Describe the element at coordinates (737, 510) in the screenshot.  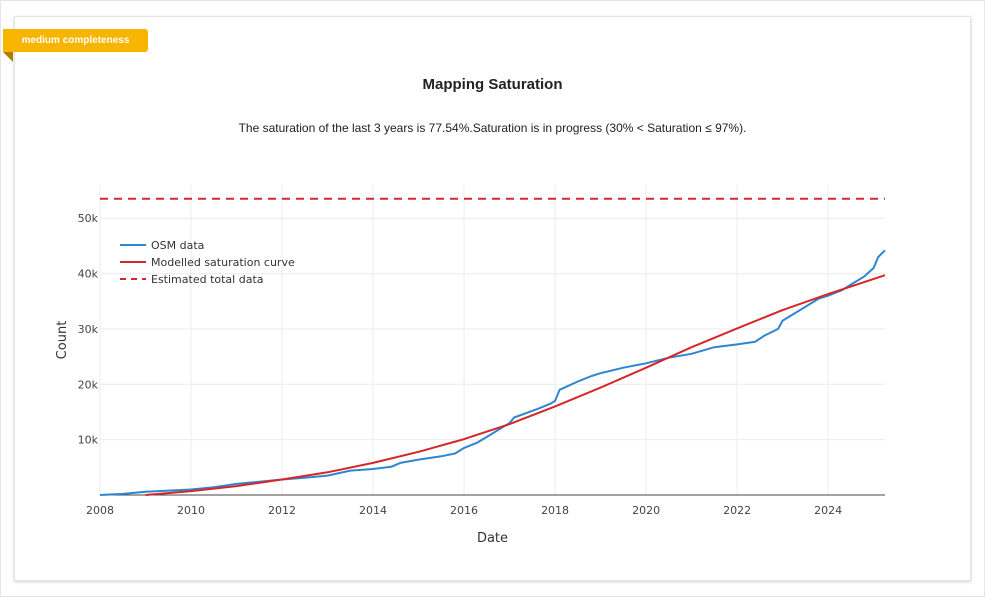
I see `x-tick-label: 2022` at that location.